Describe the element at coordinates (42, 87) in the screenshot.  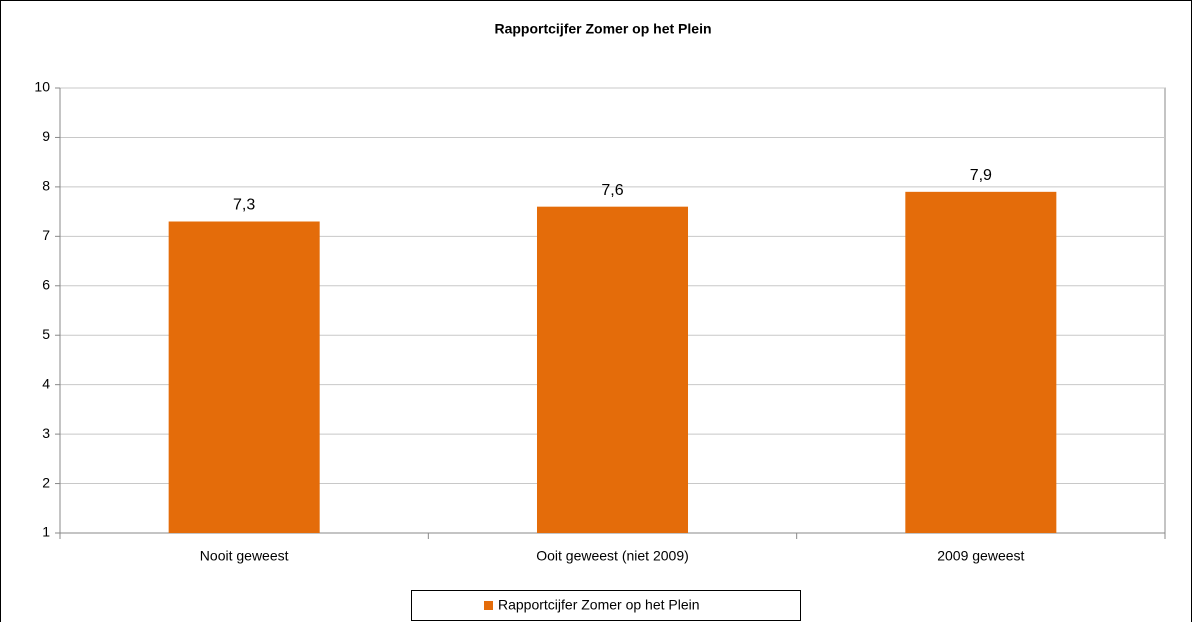
I see `y-tick-label: 10` at that location.